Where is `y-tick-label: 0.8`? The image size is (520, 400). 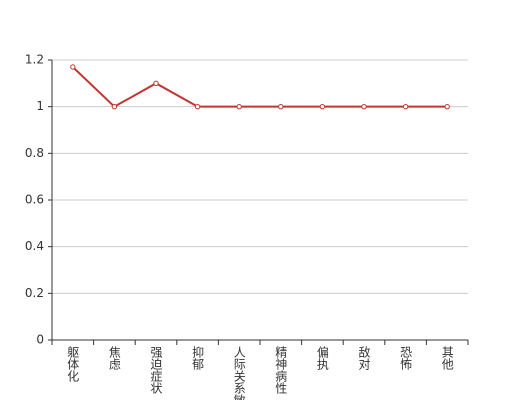 y-tick-label: 0.8 is located at coordinates (34, 153).